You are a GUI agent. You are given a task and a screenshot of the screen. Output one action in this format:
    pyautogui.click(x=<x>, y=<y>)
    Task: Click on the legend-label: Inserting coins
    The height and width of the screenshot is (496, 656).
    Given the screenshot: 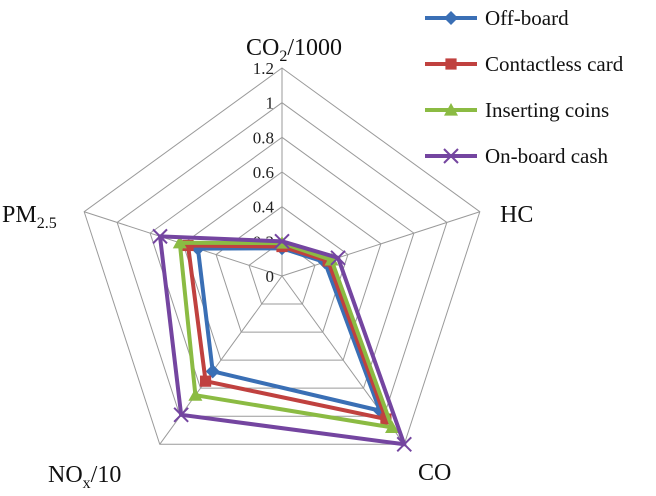 What is the action you would take?
    pyautogui.click(x=547, y=110)
    